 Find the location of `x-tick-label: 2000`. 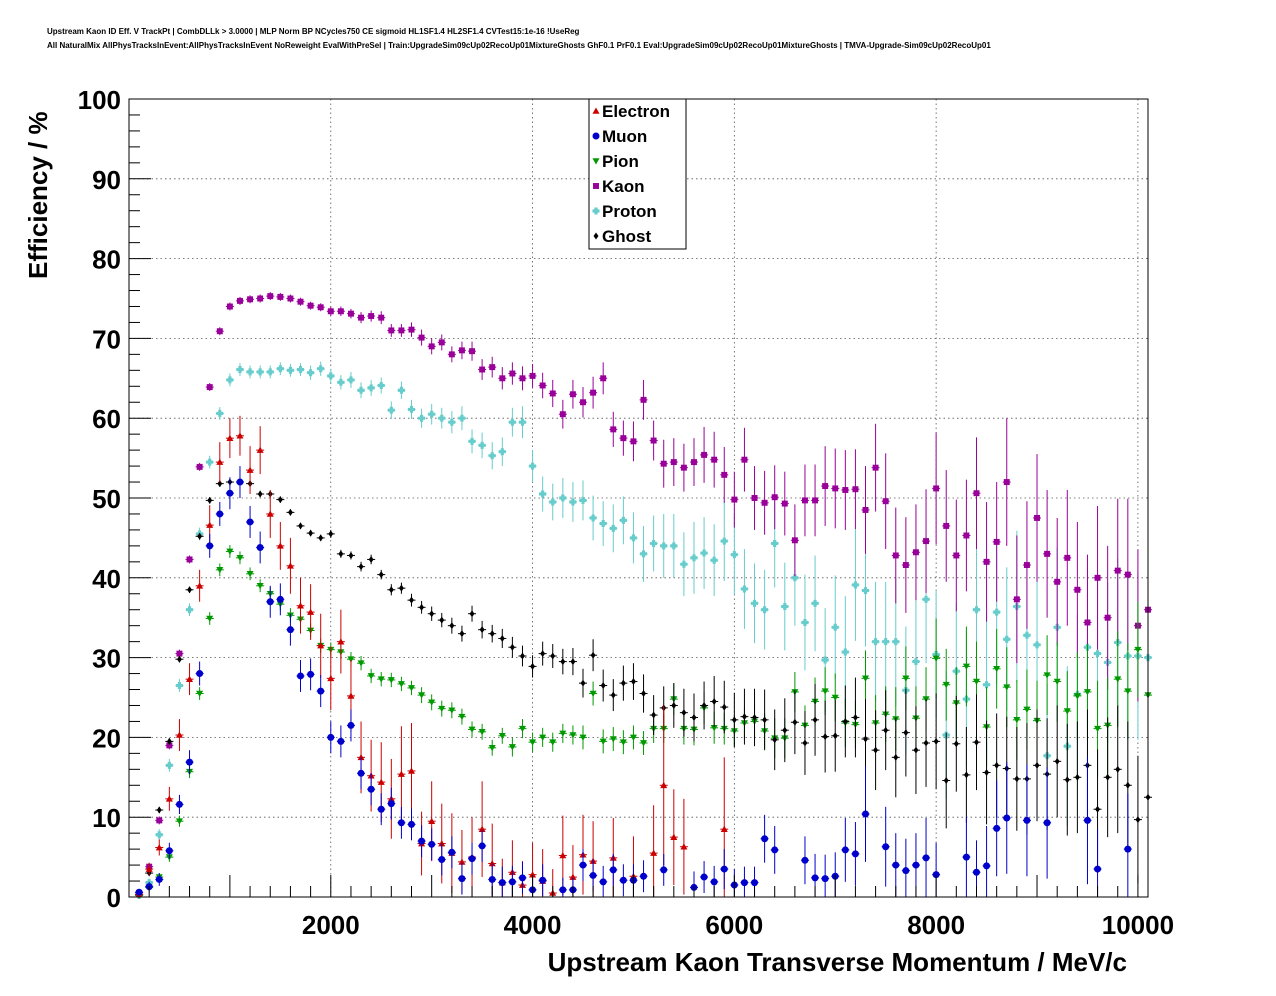

x-tick-label: 2000 is located at coordinates (331, 925).